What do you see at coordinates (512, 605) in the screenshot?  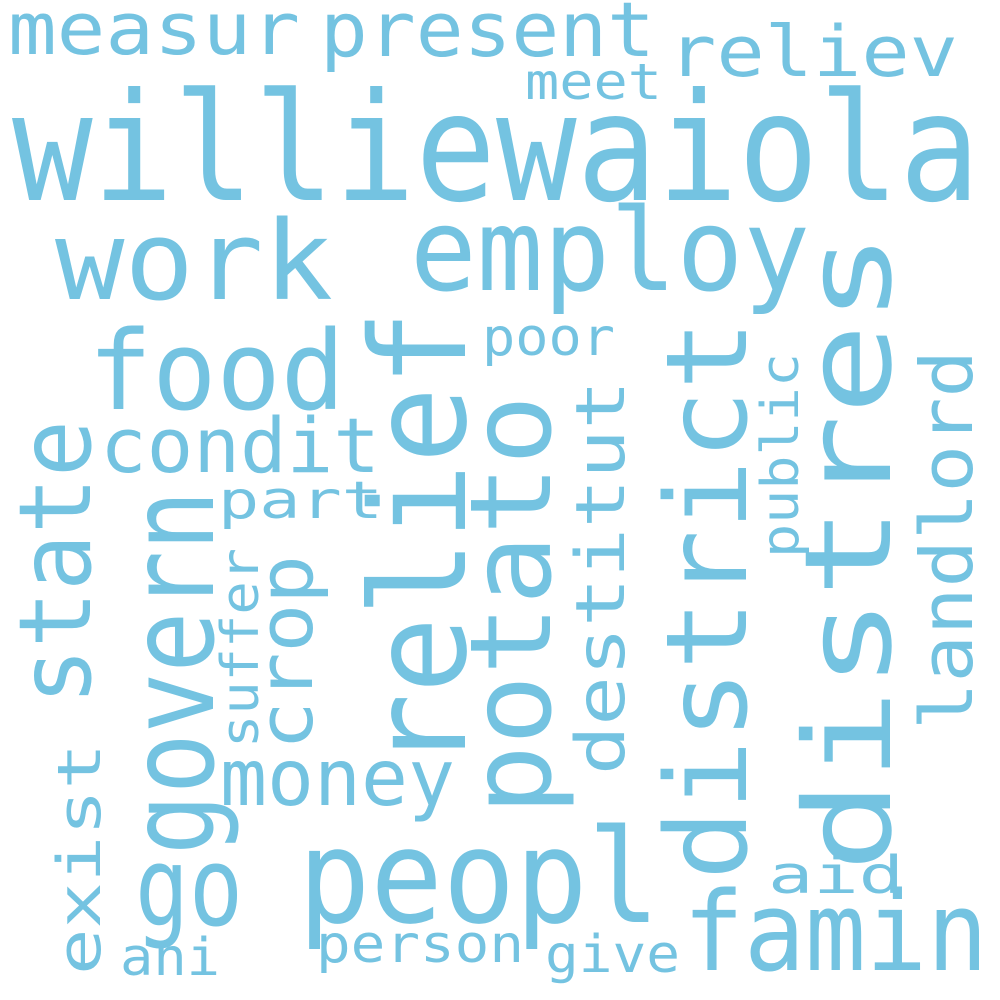 I see `word-potato: potato` at bounding box center [512, 605].